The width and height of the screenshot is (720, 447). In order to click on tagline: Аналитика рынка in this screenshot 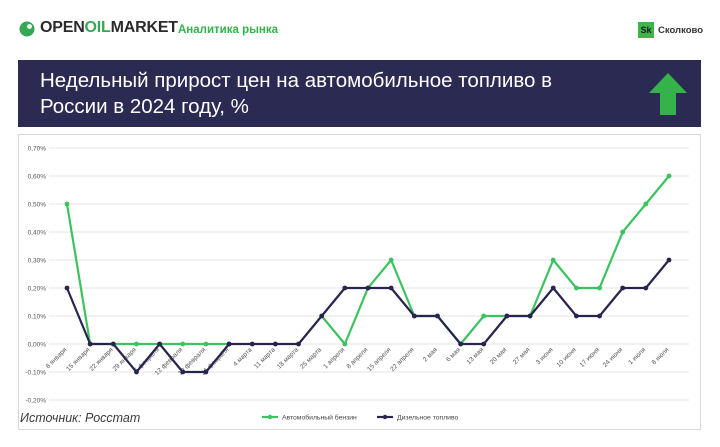, I will do `click(228, 30)`.